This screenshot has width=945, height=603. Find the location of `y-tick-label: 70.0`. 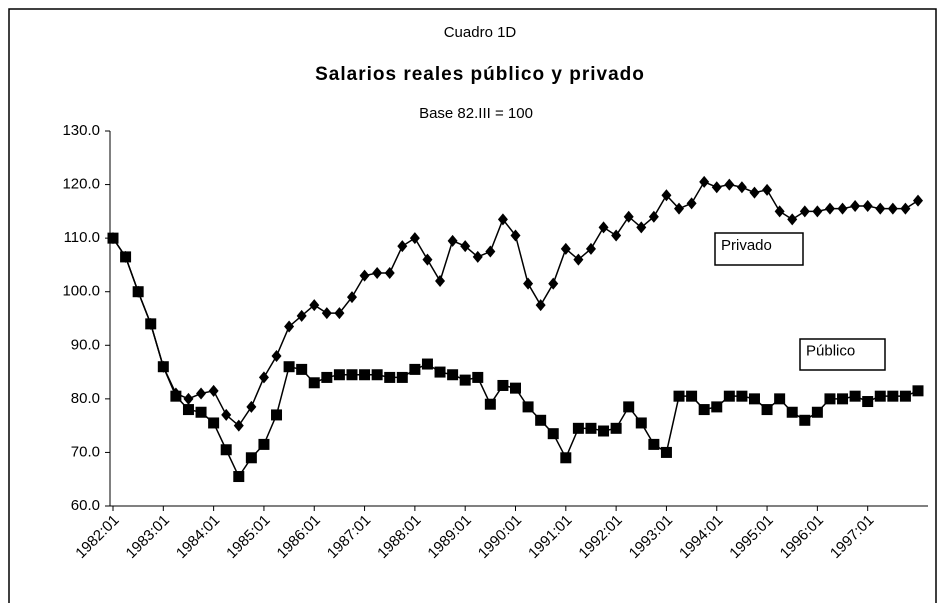

y-tick-label: 70.0 is located at coordinates (85, 451).